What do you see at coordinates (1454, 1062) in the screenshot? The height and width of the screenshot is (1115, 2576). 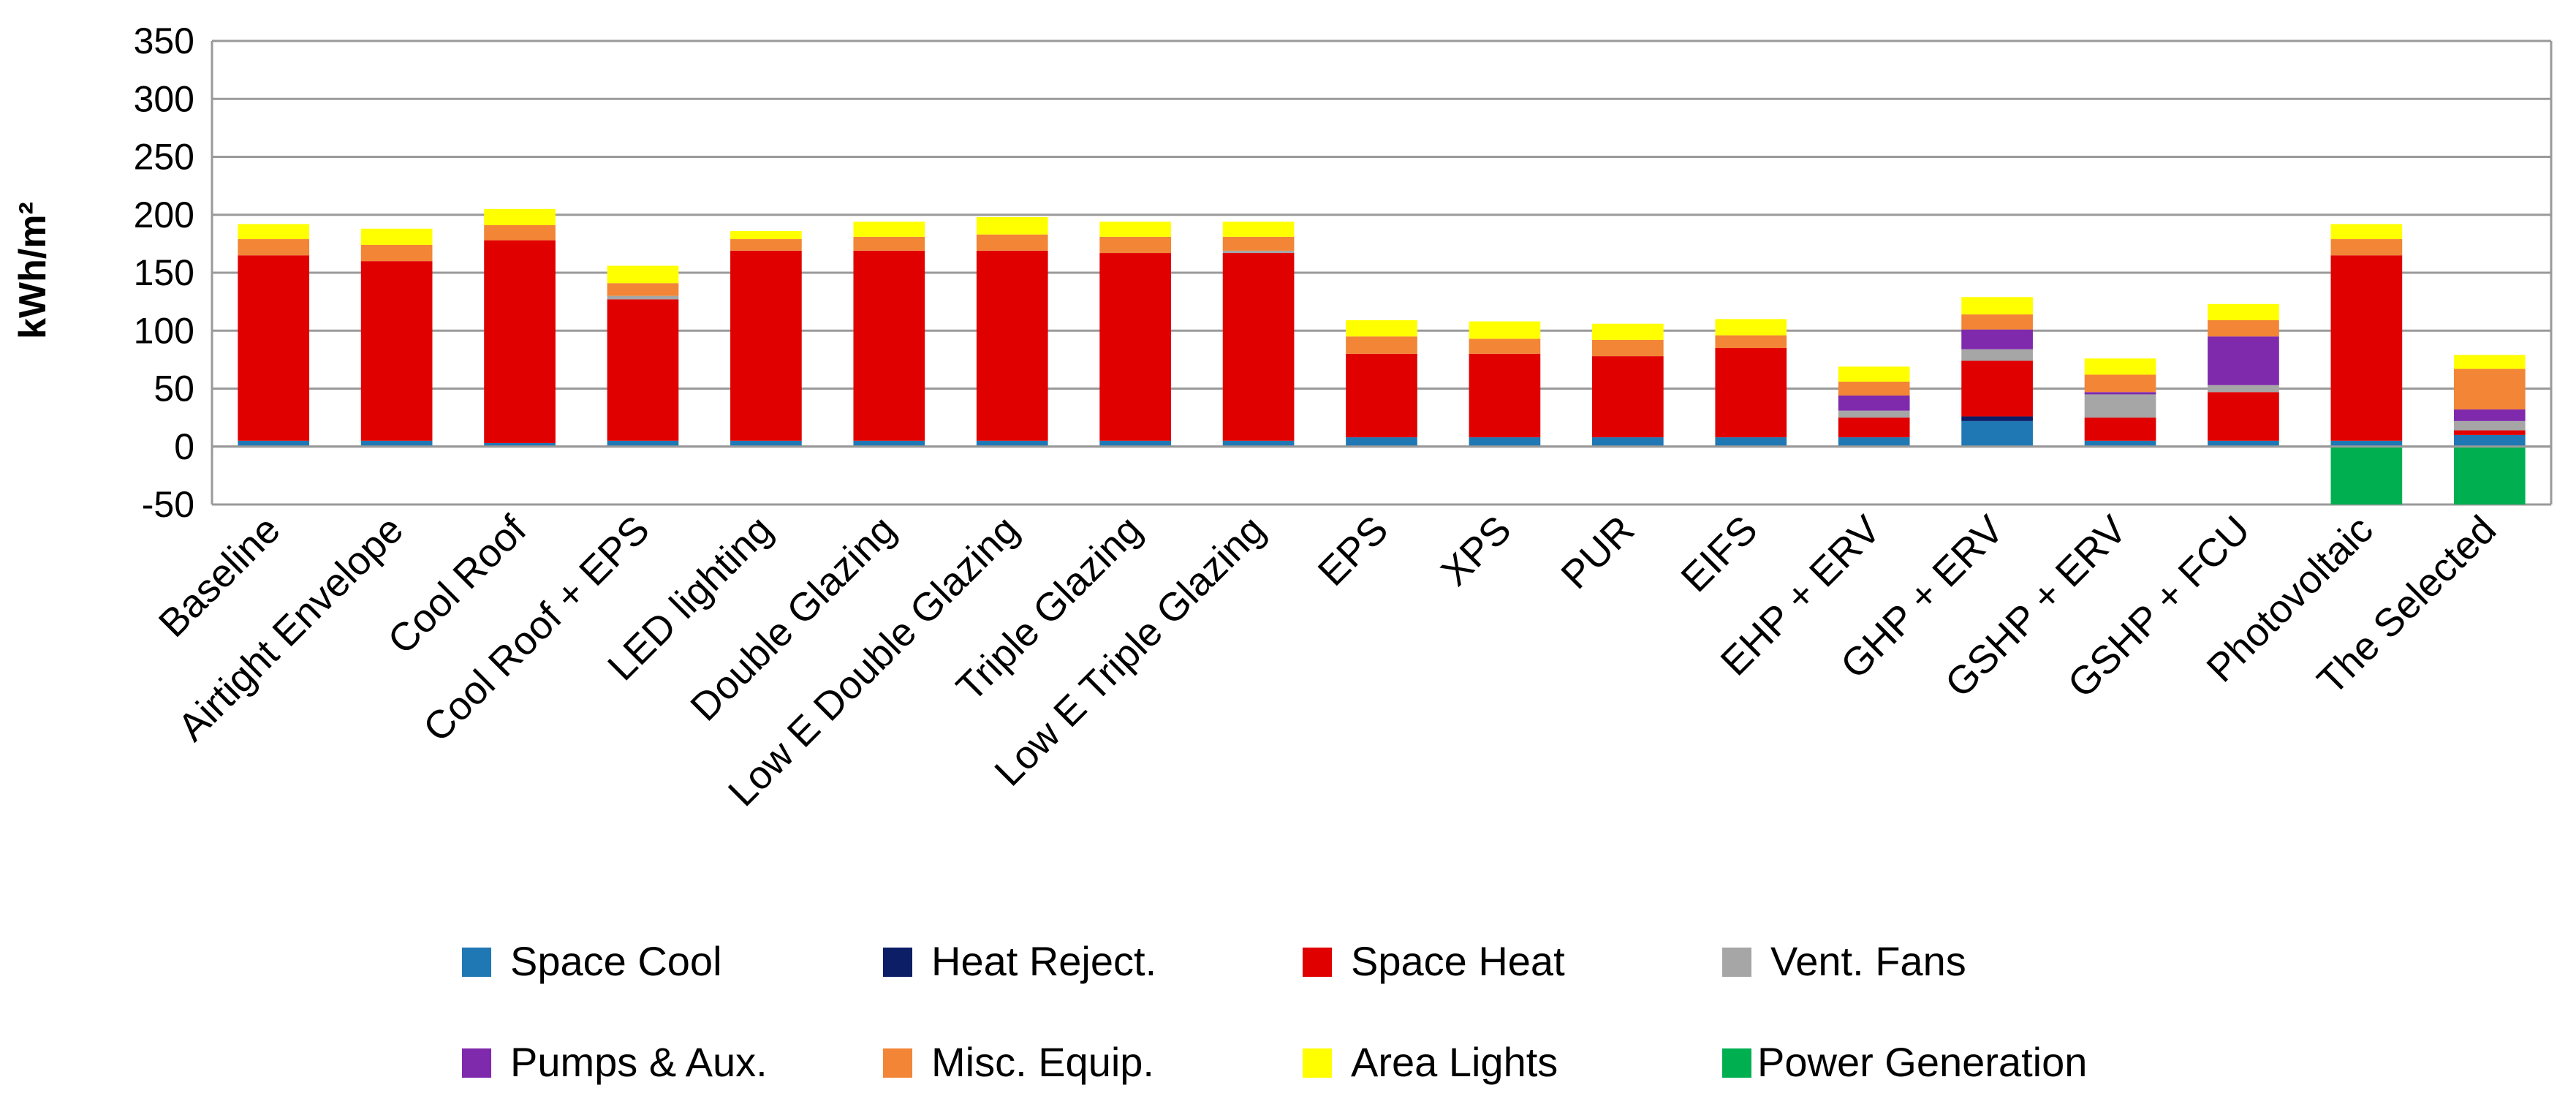 I see `legend-label: Area Lights` at bounding box center [1454, 1062].